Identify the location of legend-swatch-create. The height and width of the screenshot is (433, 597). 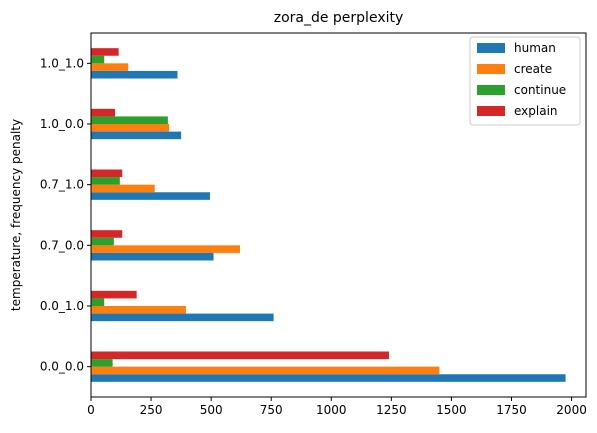
(491, 69).